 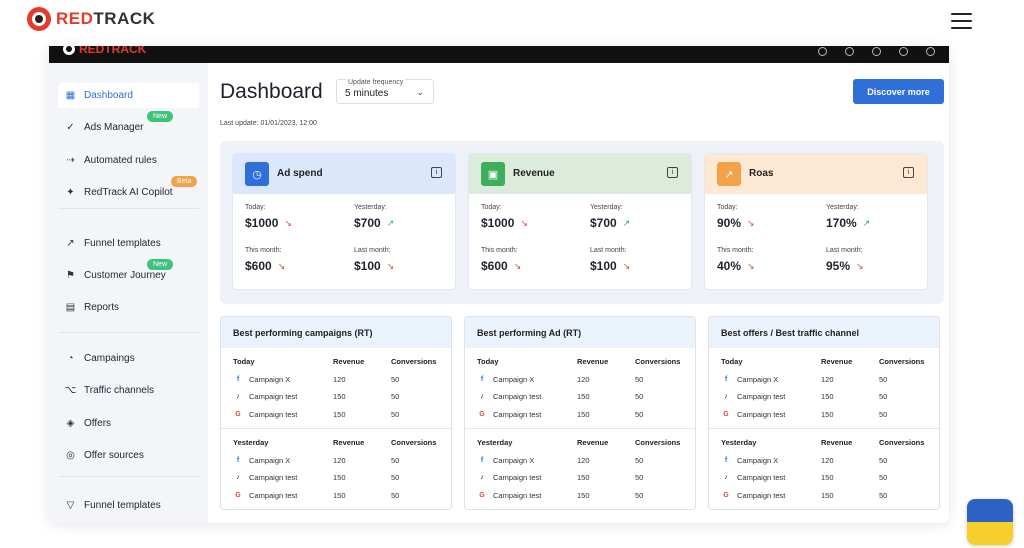 I want to click on help-icon, so click(x=876, y=51).